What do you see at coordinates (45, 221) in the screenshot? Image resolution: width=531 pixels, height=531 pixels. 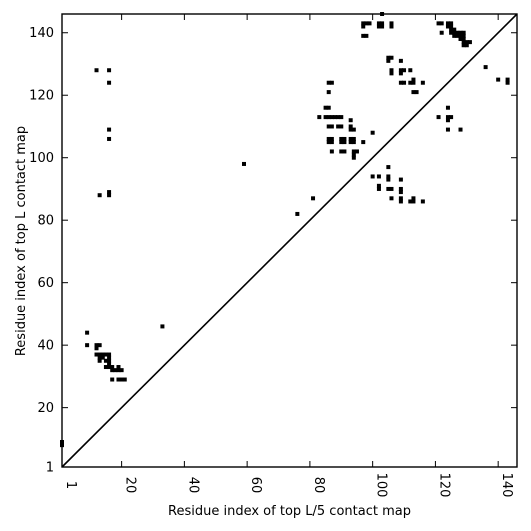 I see `y-tick-label: 80` at bounding box center [45, 221].